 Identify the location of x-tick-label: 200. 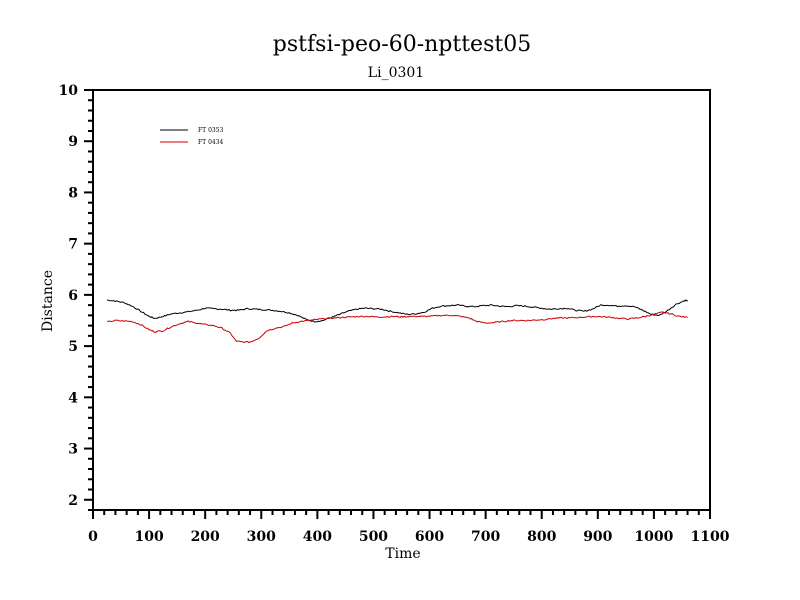
(205, 537).